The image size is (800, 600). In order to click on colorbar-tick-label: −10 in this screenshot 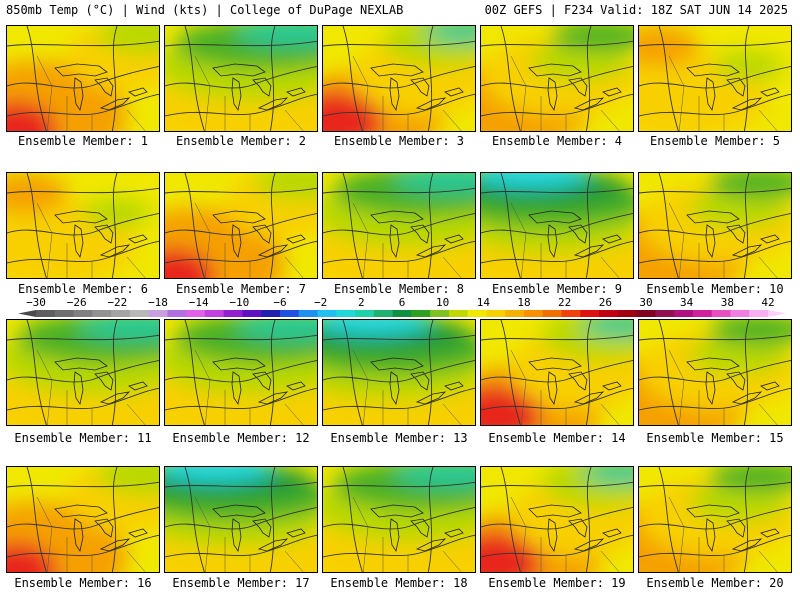, I will do `click(239, 302)`.